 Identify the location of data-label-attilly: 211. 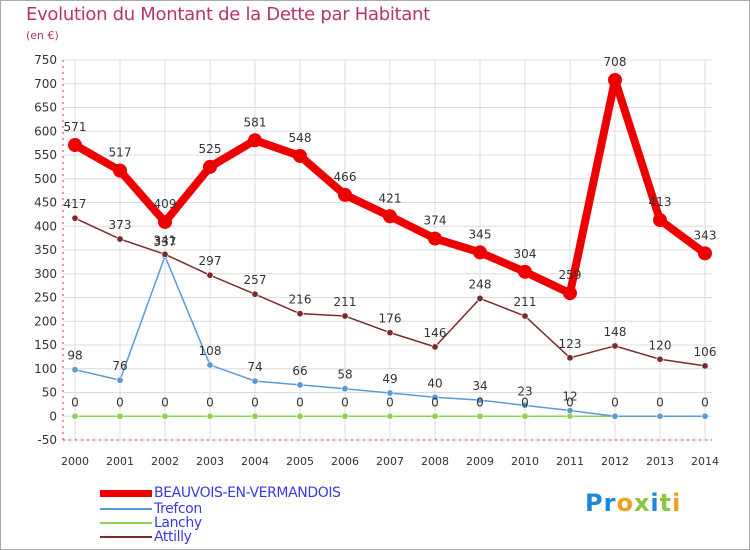
(525, 302).